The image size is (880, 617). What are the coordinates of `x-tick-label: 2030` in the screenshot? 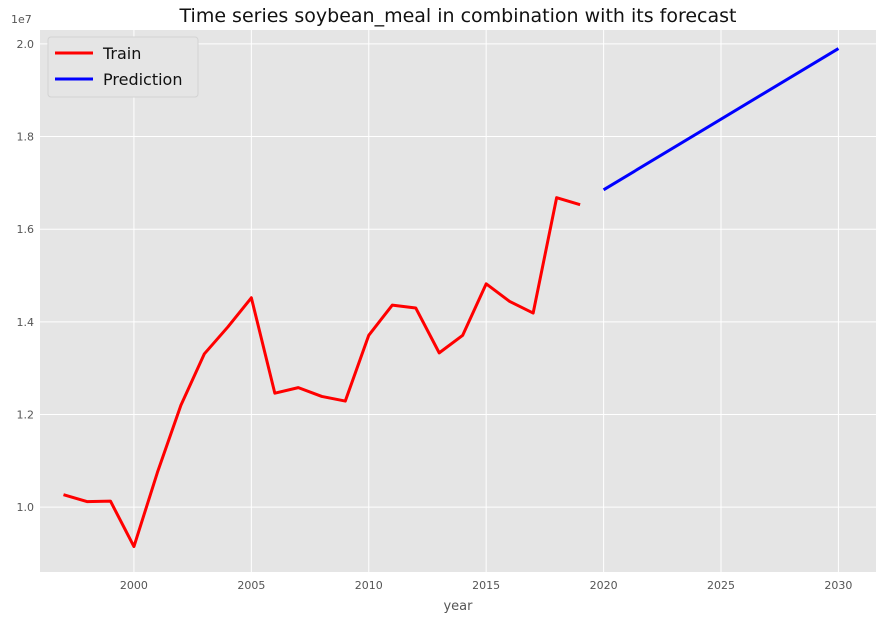 It's located at (838, 585).